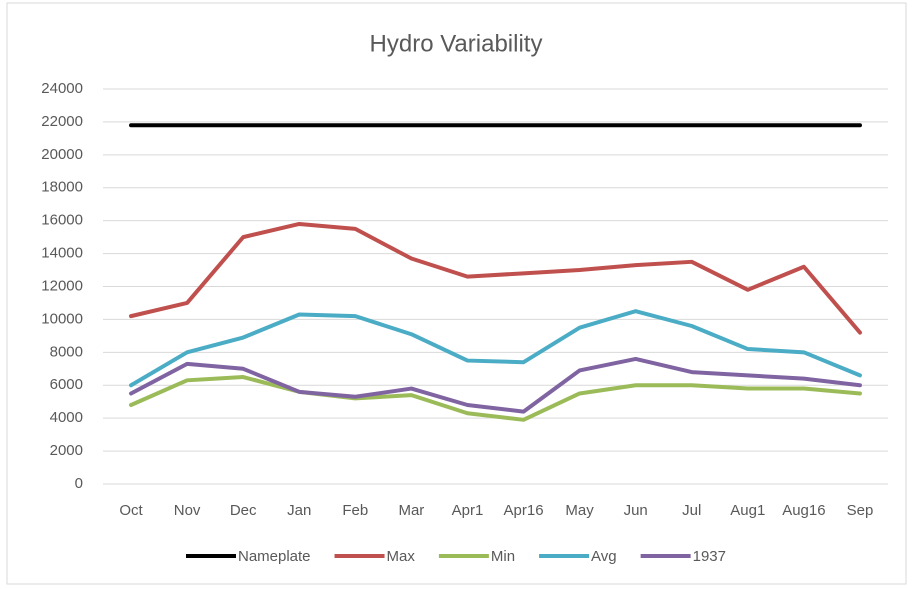  I want to click on y-tick-label: 0, so click(79, 483).